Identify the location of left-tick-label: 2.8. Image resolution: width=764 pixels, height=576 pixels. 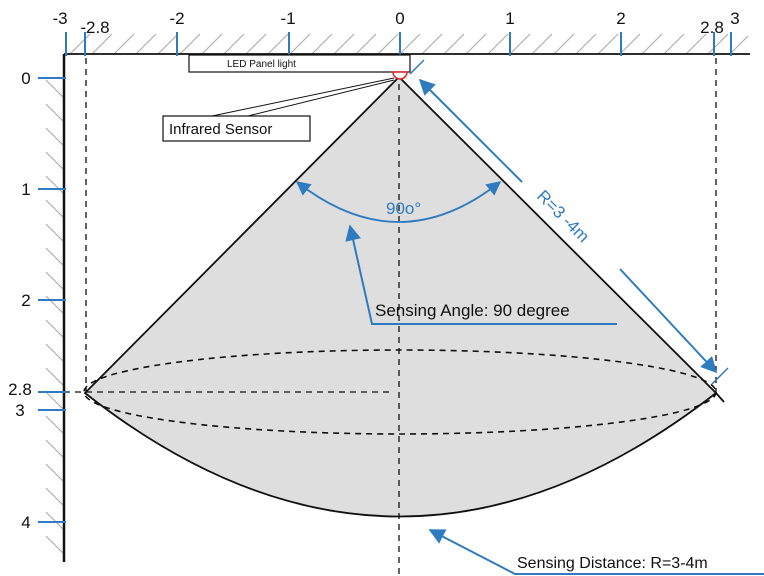
(20, 389).